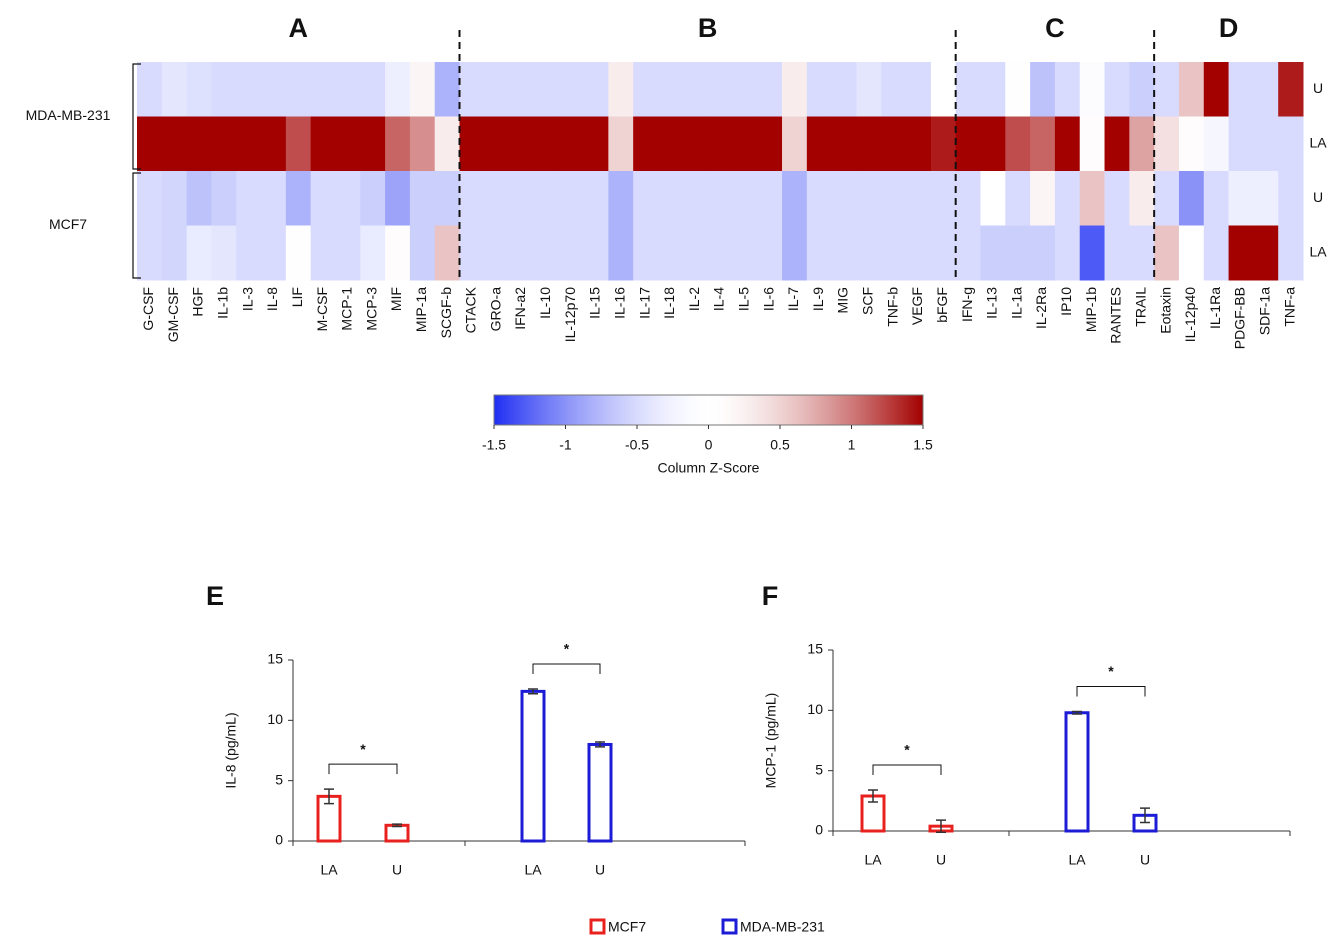 This screenshot has height=951, width=1341. What do you see at coordinates (709, 445) in the screenshot?
I see `colorbar-tick-label: 0` at bounding box center [709, 445].